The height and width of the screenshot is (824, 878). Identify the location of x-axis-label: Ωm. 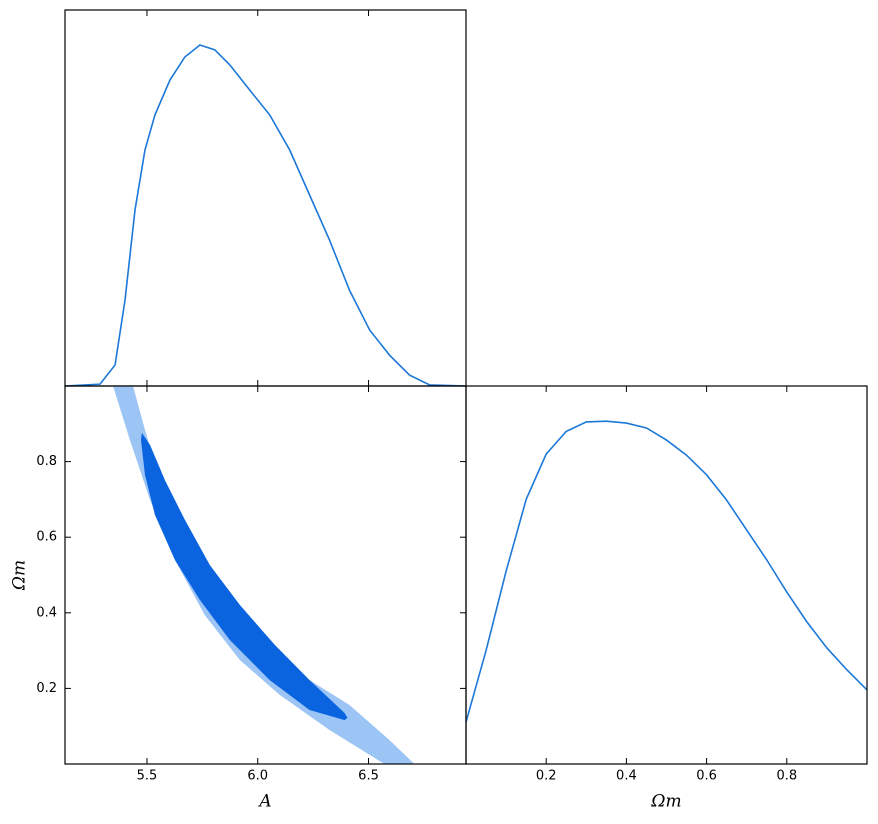
(665, 802).